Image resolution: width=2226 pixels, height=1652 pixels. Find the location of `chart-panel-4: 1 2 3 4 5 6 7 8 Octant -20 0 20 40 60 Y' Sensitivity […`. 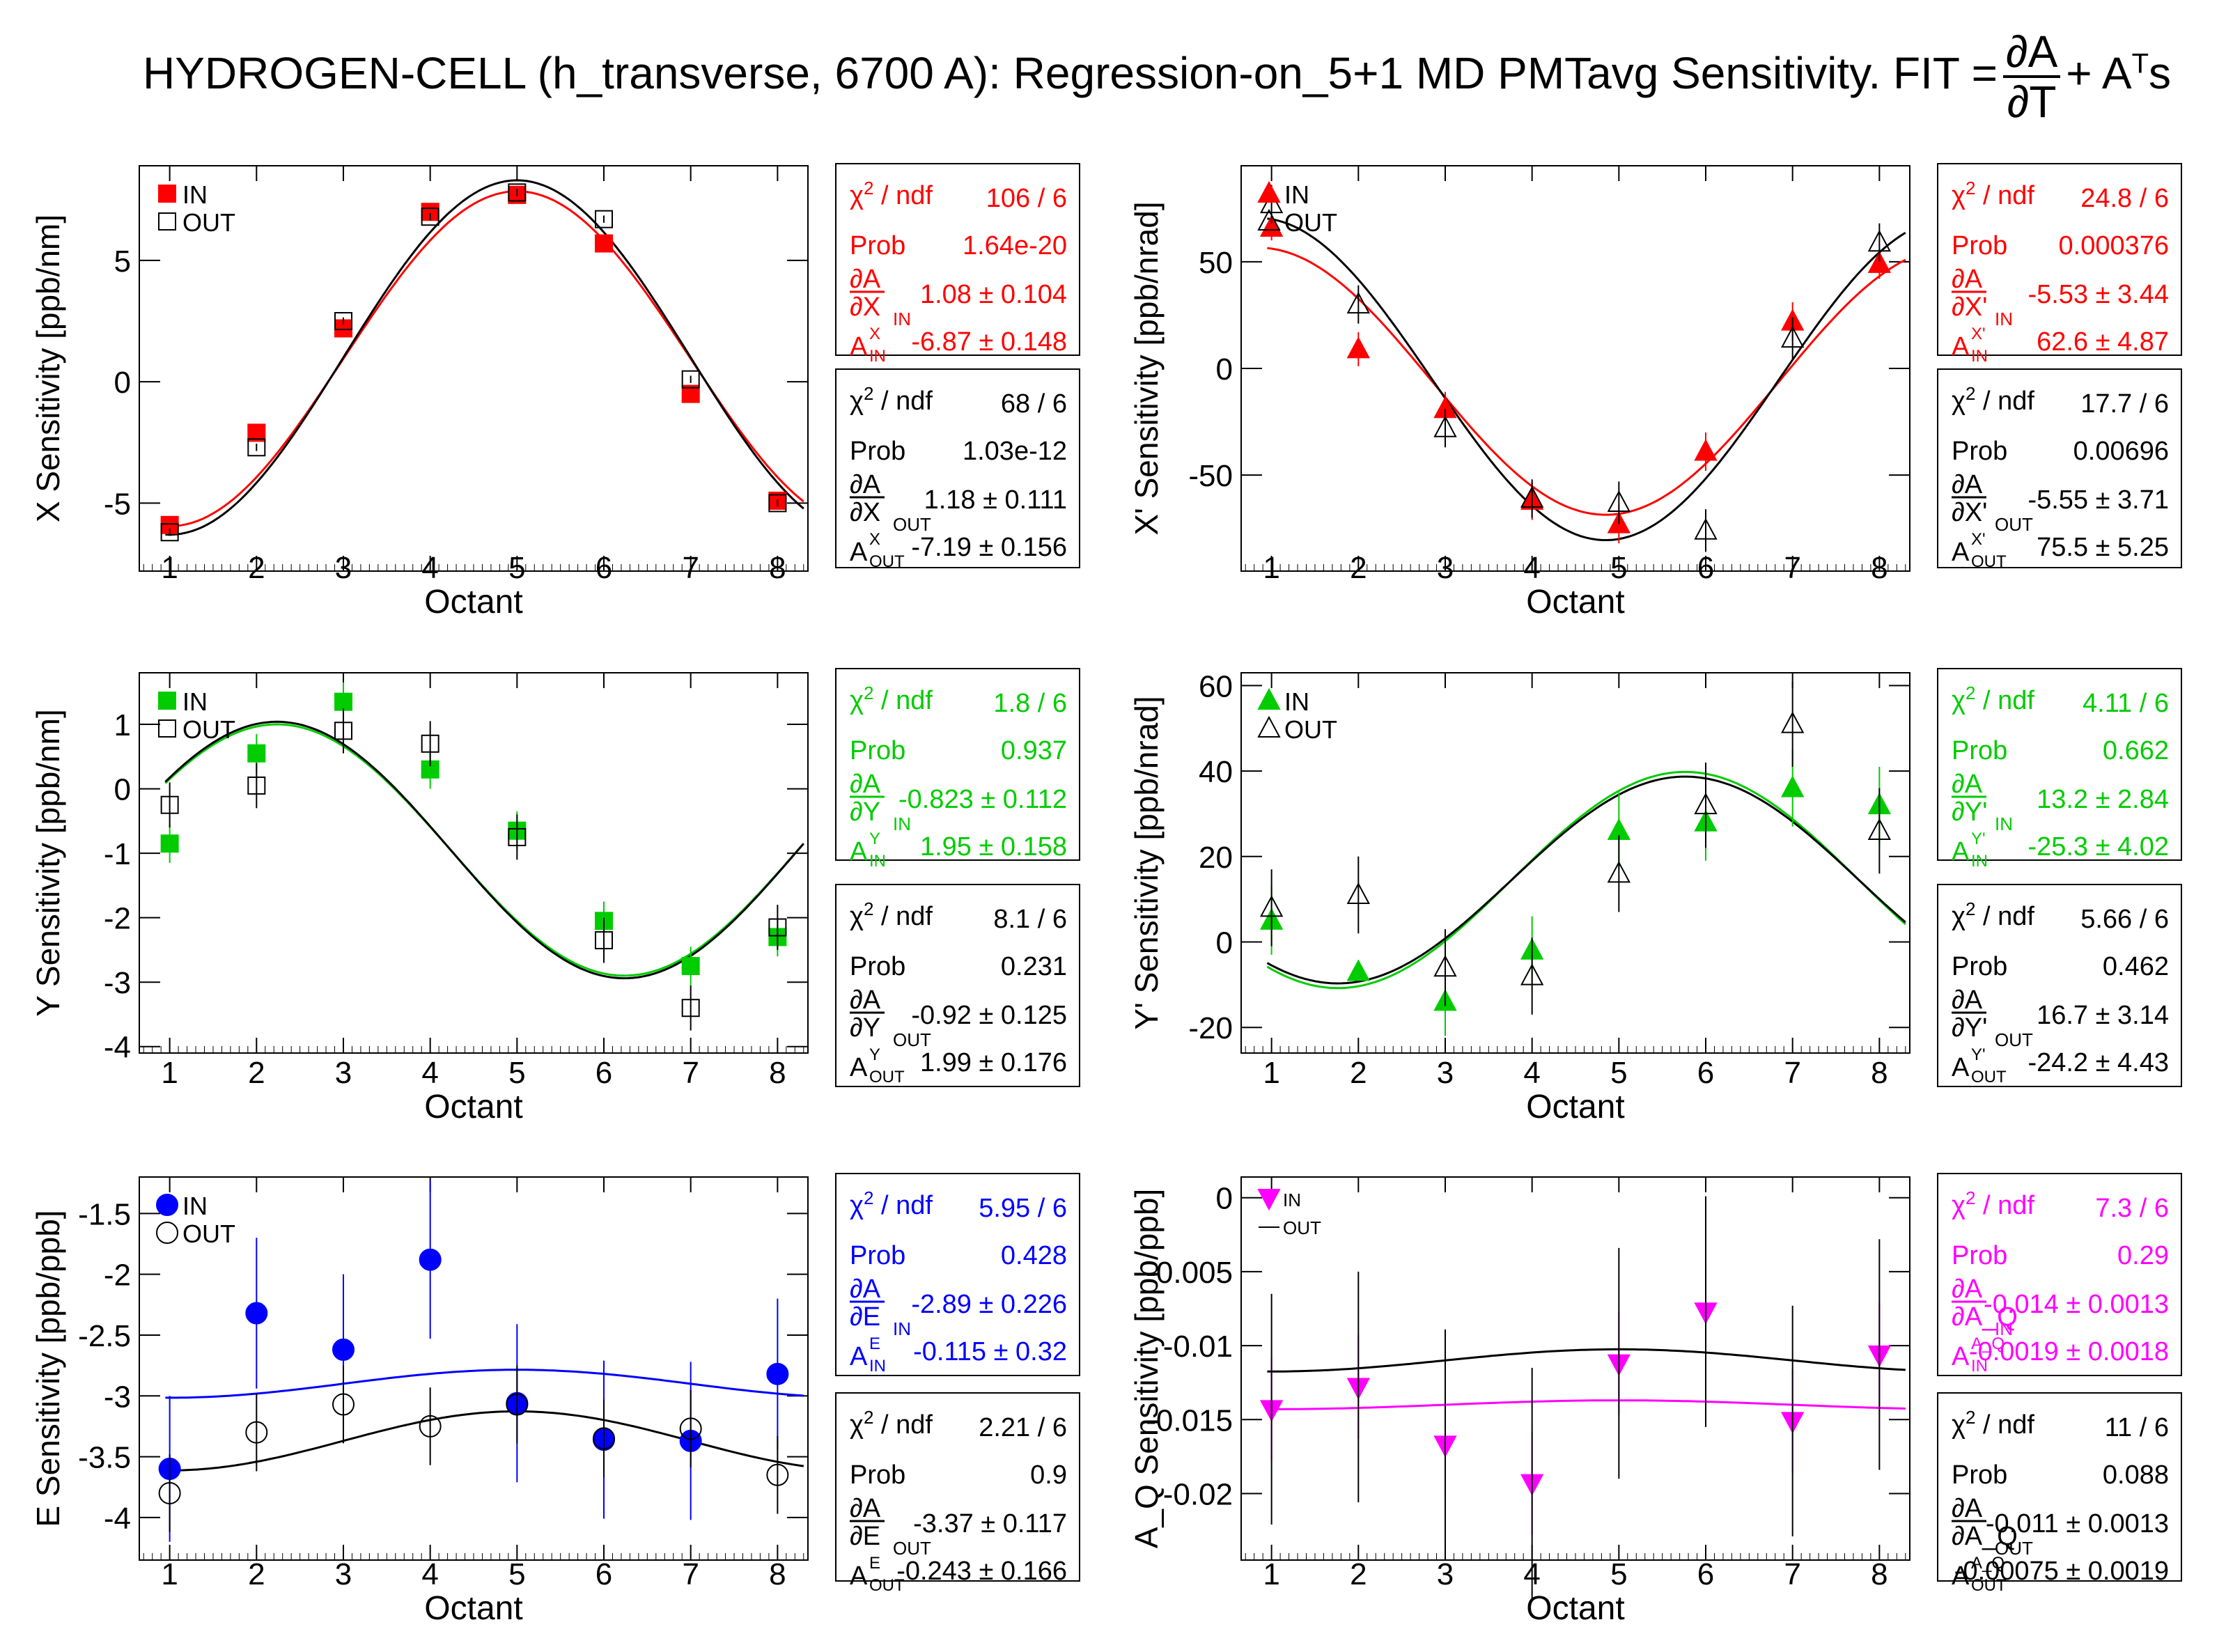

chart-panel-4: 1 2 3 4 5 6 7 8 Octant -20 0 20 40 60 Y' Sensitivity [… is located at coordinates (1655, 897).